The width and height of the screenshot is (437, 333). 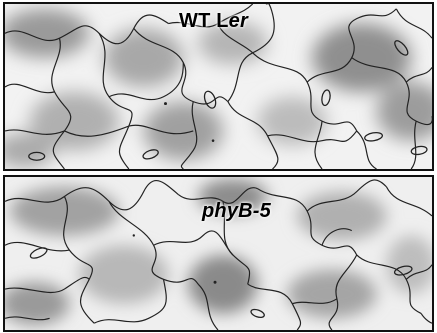 What do you see at coordinates (238, 21) in the screenshot?
I see `label-italic-suffix: er` at bounding box center [238, 21].